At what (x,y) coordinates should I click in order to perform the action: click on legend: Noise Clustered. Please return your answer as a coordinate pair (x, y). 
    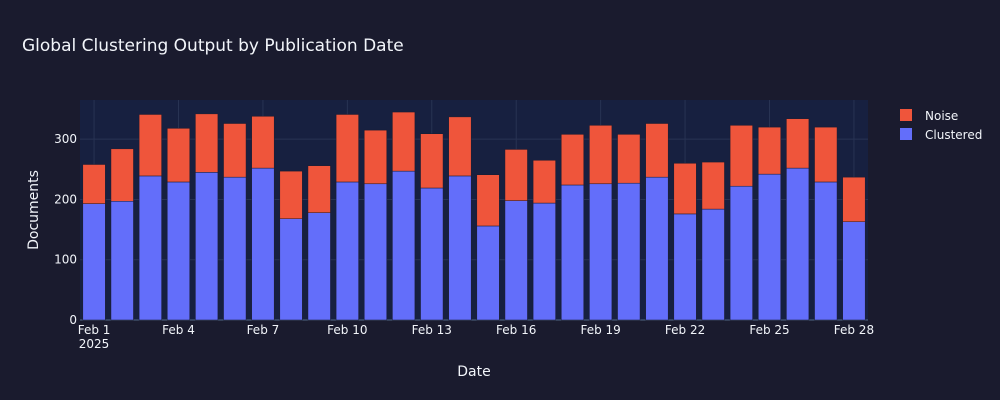
    Looking at the image, I should click on (941, 125).